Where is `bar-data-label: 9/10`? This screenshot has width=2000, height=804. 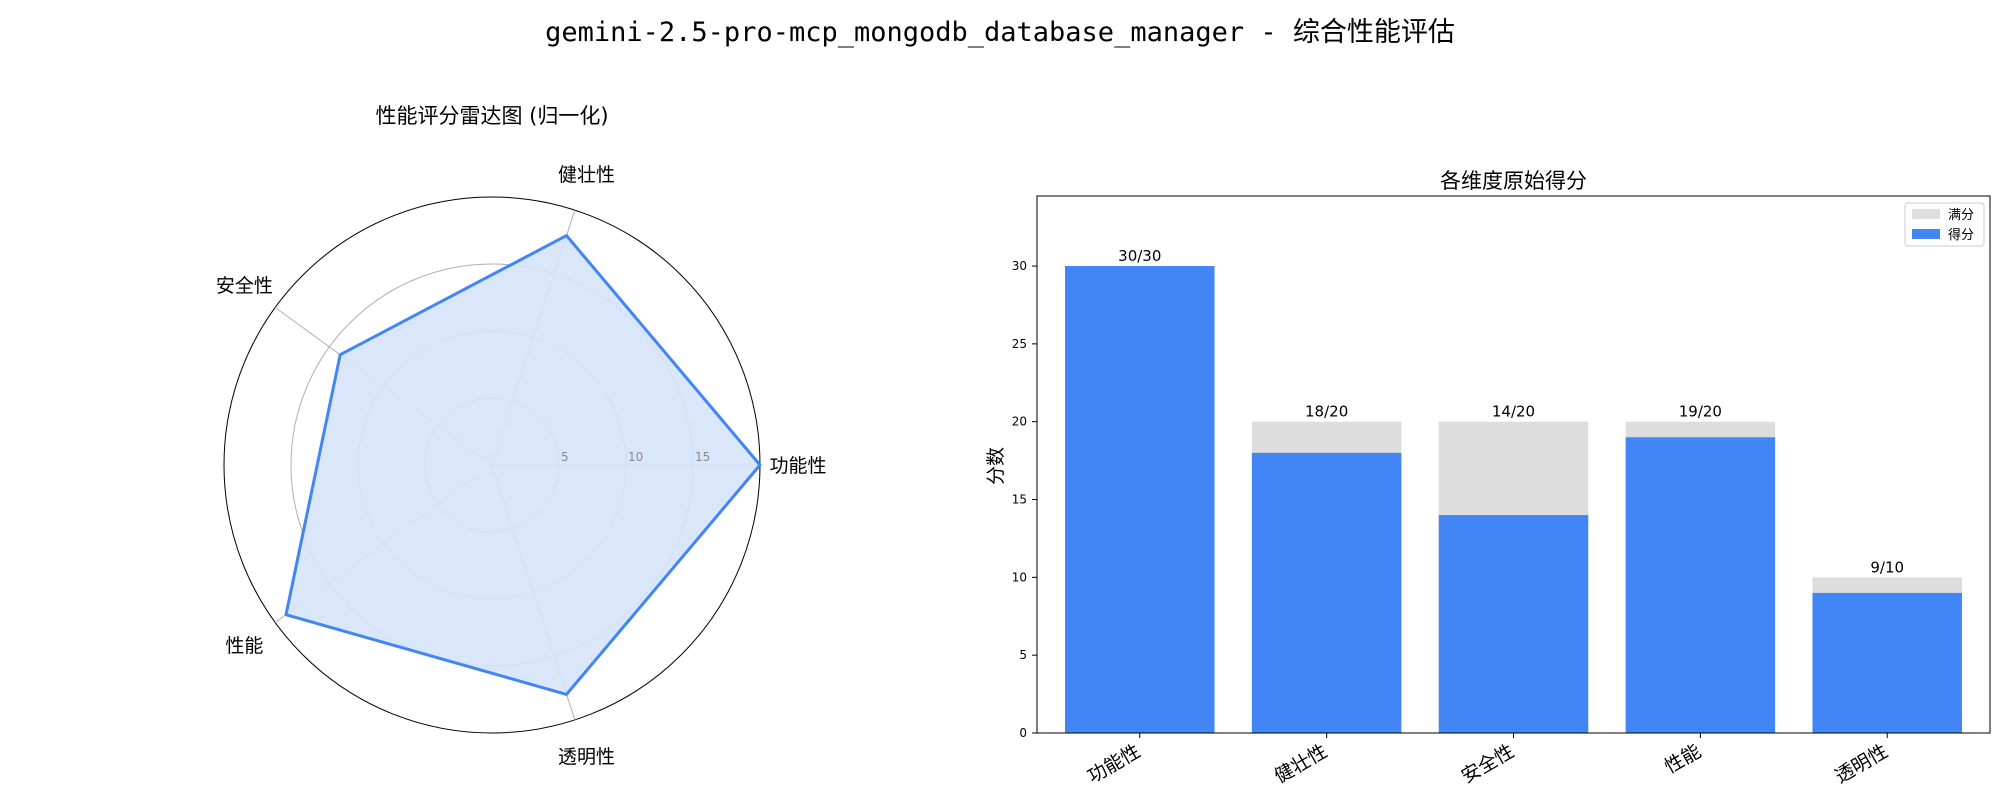
bar-data-label: 9/10 is located at coordinates (1887, 567).